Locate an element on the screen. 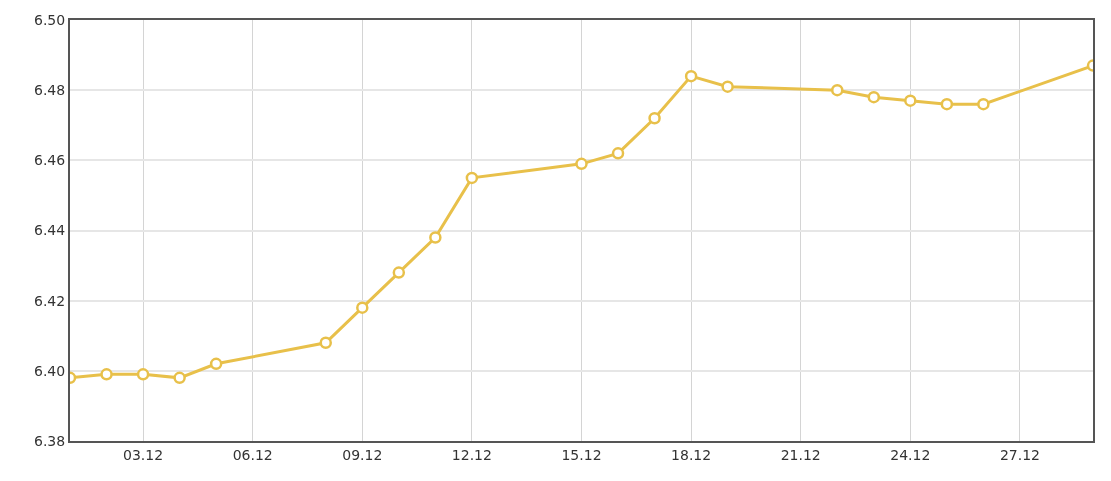 The width and height of the screenshot is (1111, 481). y-tick-label: 6.38 is located at coordinates (50, 440).